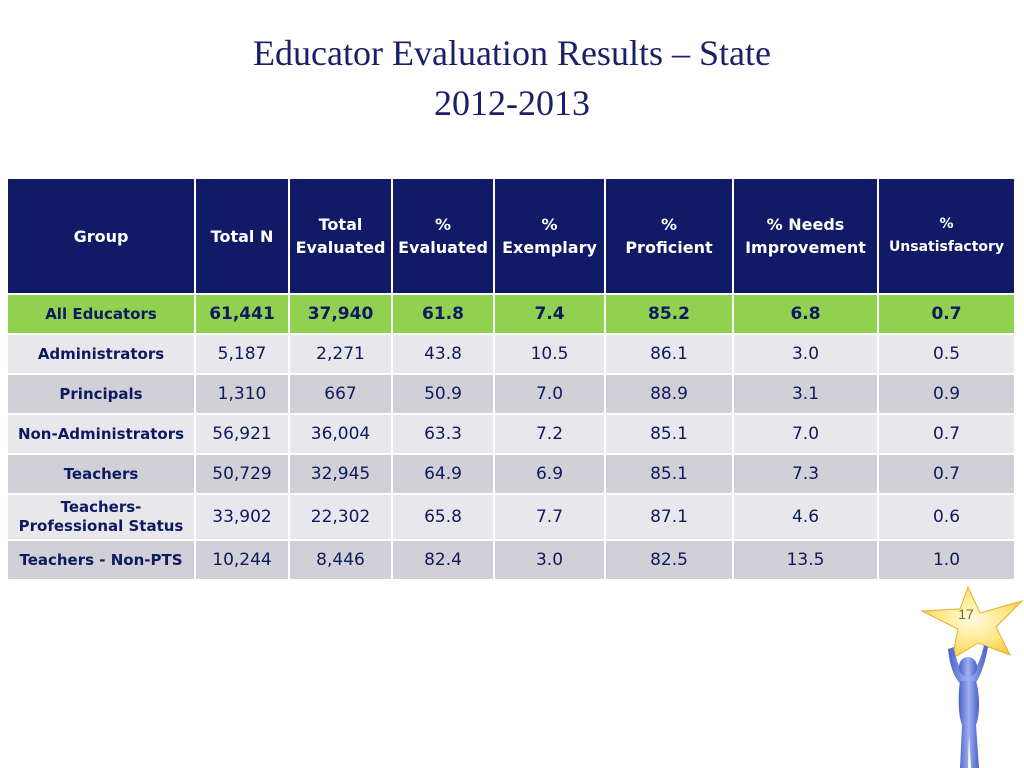 The height and width of the screenshot is (768, 1024). I want to click on pct-evaluated-cell: 63.3, so click(443, 434).